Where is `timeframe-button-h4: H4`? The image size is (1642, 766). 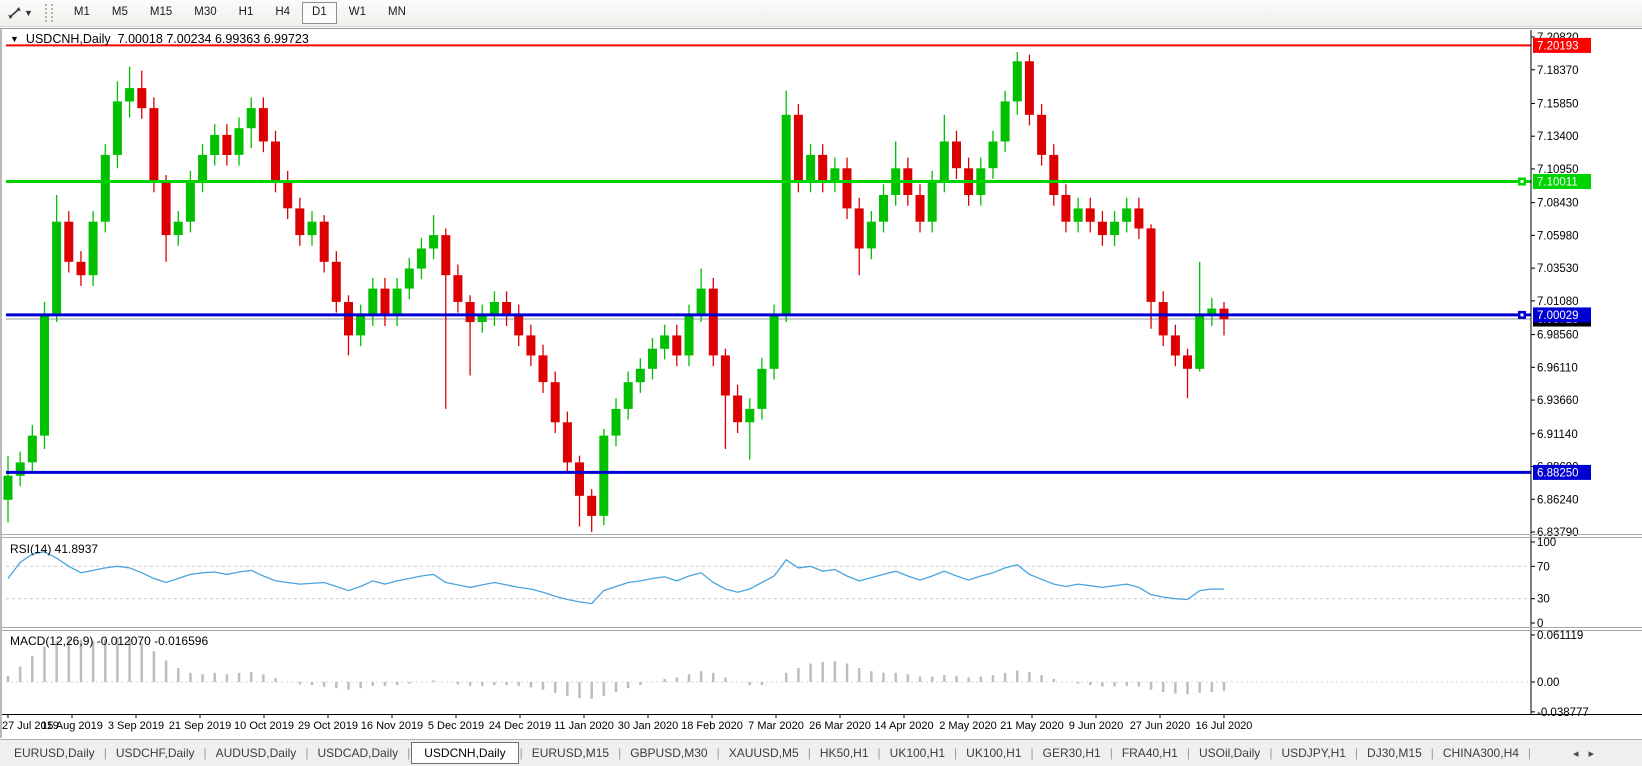 timeframe-button-h4: H4 is located at coordinates (283, 12).